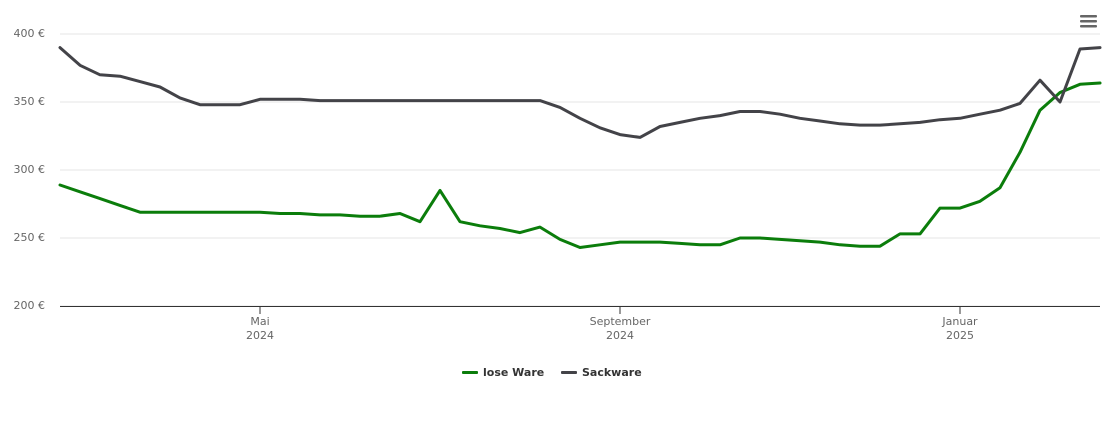 This screenshot has height=423, width=1110. I want to click on x-tick-label: Mai 2024, so click(260, 328).